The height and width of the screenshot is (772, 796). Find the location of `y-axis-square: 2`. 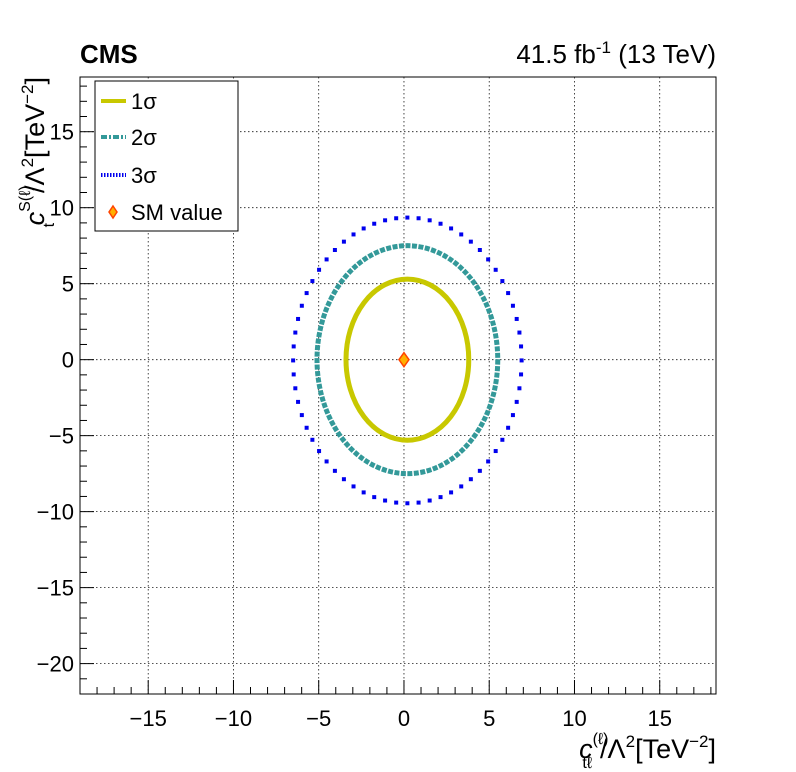

y-axis-square: 2 is located at coordinates (27, 162).